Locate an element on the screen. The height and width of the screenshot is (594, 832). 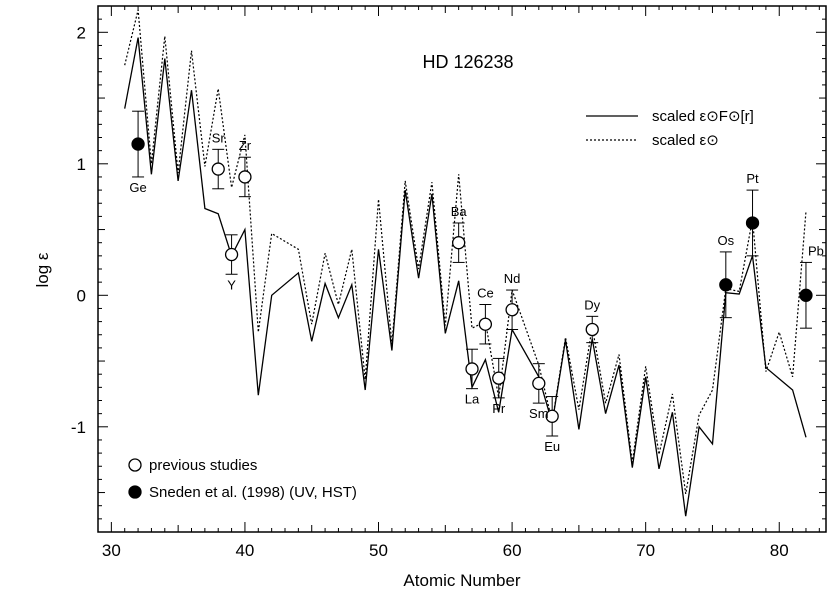
x-tick-label: 70 is located at coordinates (645, 550).